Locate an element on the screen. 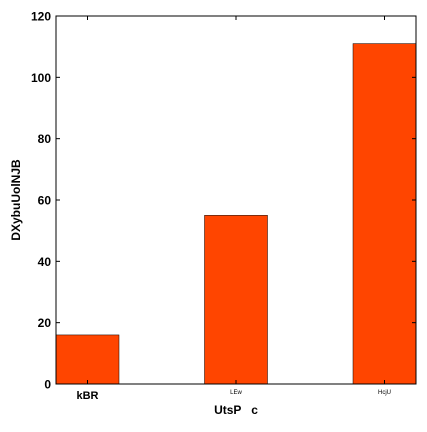 This screenshot has height=432, width=427. y-tick-label-100: 100 is located at coordinates (41, 78).